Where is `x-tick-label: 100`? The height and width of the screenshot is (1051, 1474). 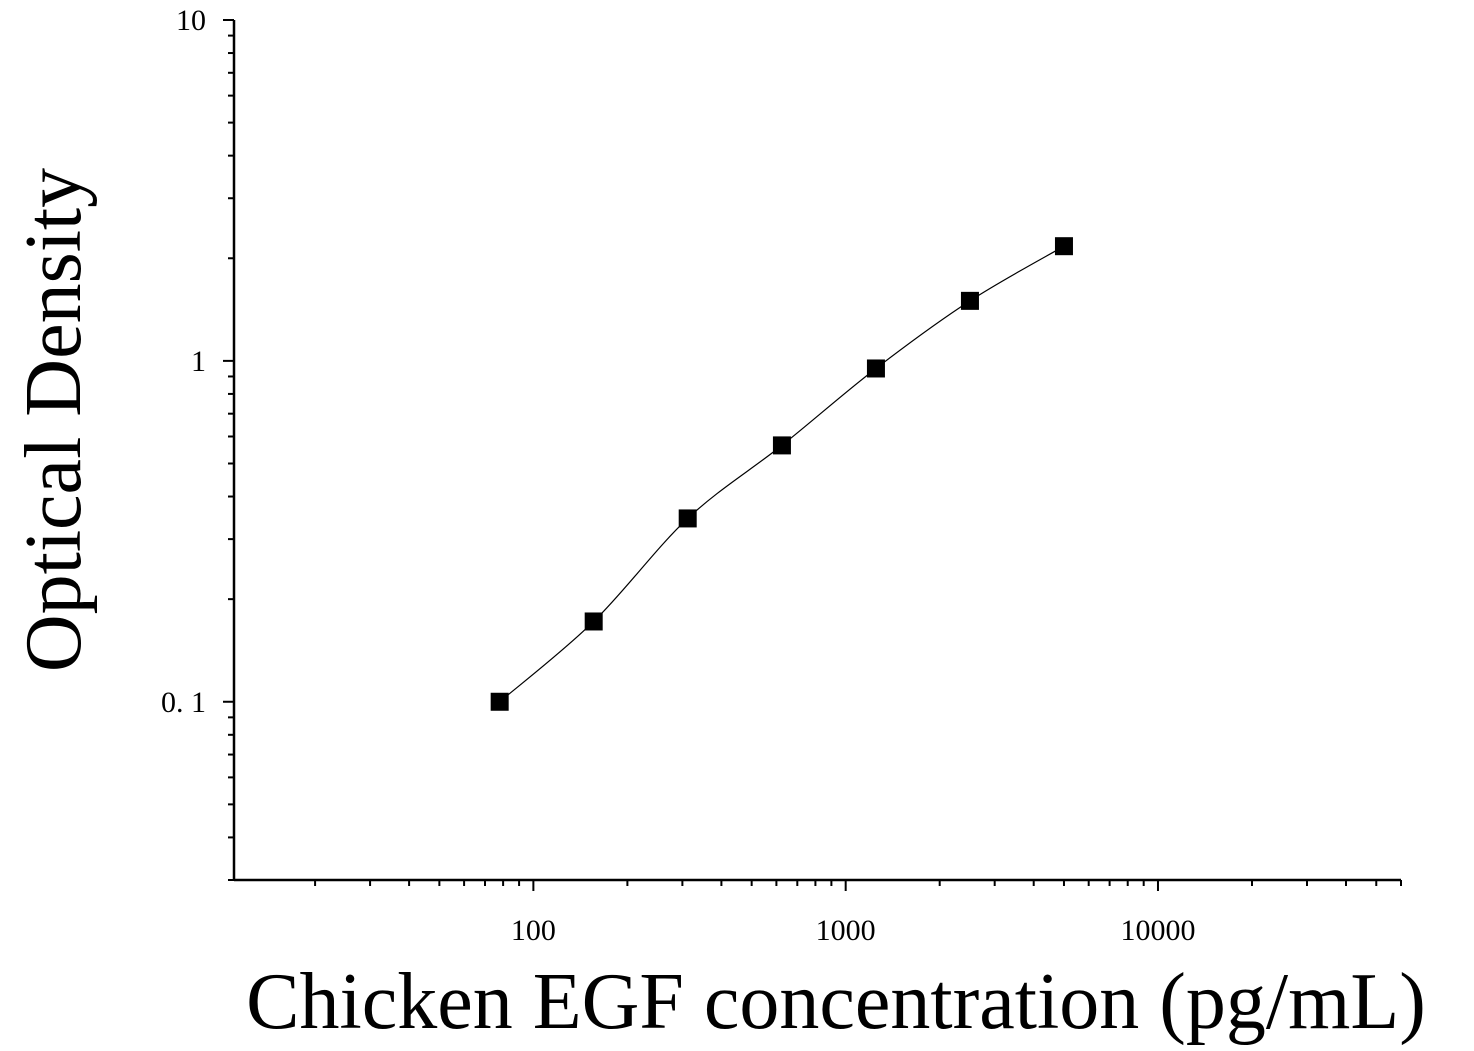 x-tick-label: 100 is located at coordinates (533, 930).